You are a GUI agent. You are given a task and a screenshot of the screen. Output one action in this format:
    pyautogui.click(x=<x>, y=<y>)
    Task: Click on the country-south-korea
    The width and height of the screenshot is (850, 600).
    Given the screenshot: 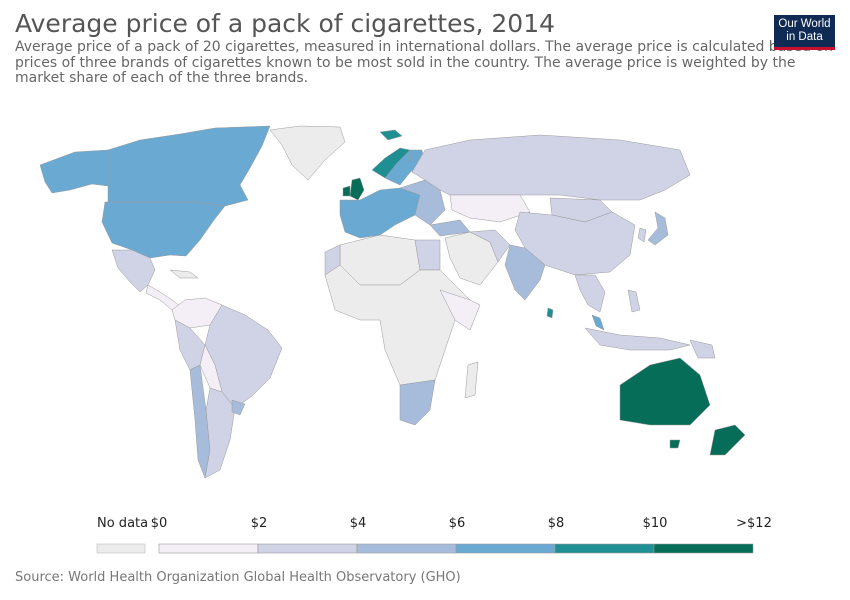 What is the action you would take?
    pyautogui.click(x=642, y=235)
    